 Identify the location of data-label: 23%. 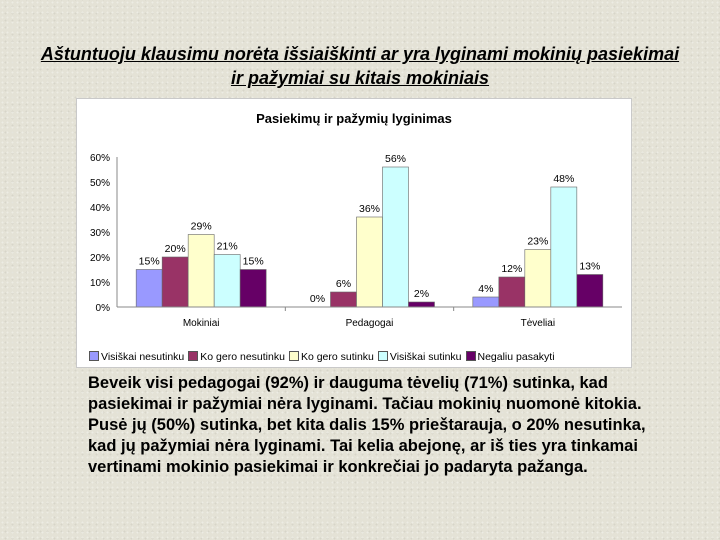
(537, 242).